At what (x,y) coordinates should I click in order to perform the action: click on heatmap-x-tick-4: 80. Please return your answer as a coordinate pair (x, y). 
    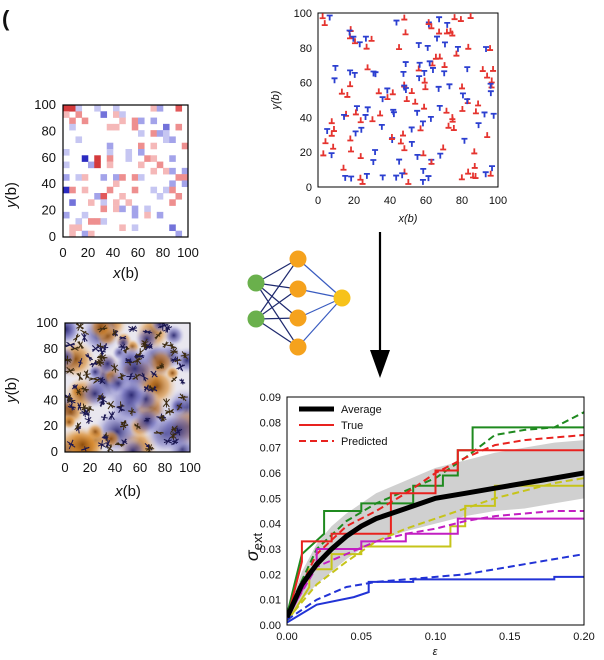
    Looking at the image, I should click on (163, 252).